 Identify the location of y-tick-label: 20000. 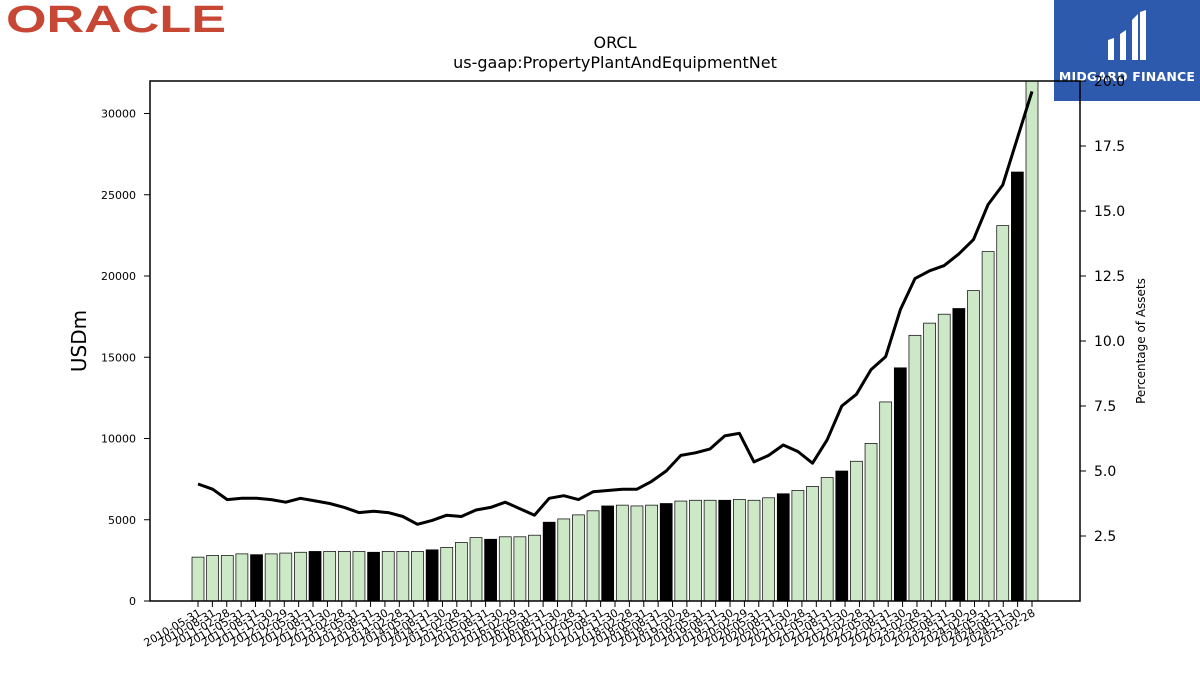
(118, 276).